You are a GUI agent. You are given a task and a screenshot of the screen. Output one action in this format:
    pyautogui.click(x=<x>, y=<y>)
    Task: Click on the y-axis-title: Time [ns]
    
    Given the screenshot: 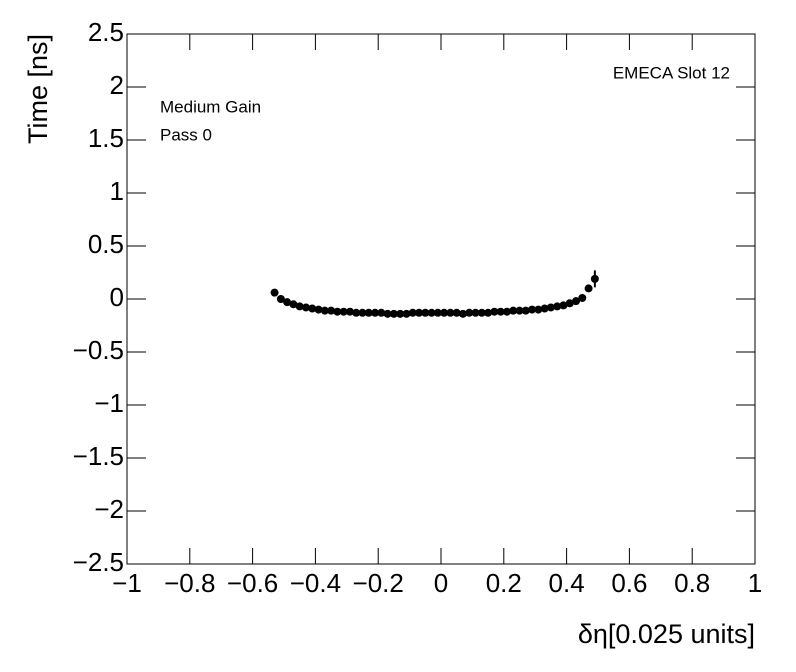 What is the action you would take?
    pyautogui.click(x=38, y=89)
    